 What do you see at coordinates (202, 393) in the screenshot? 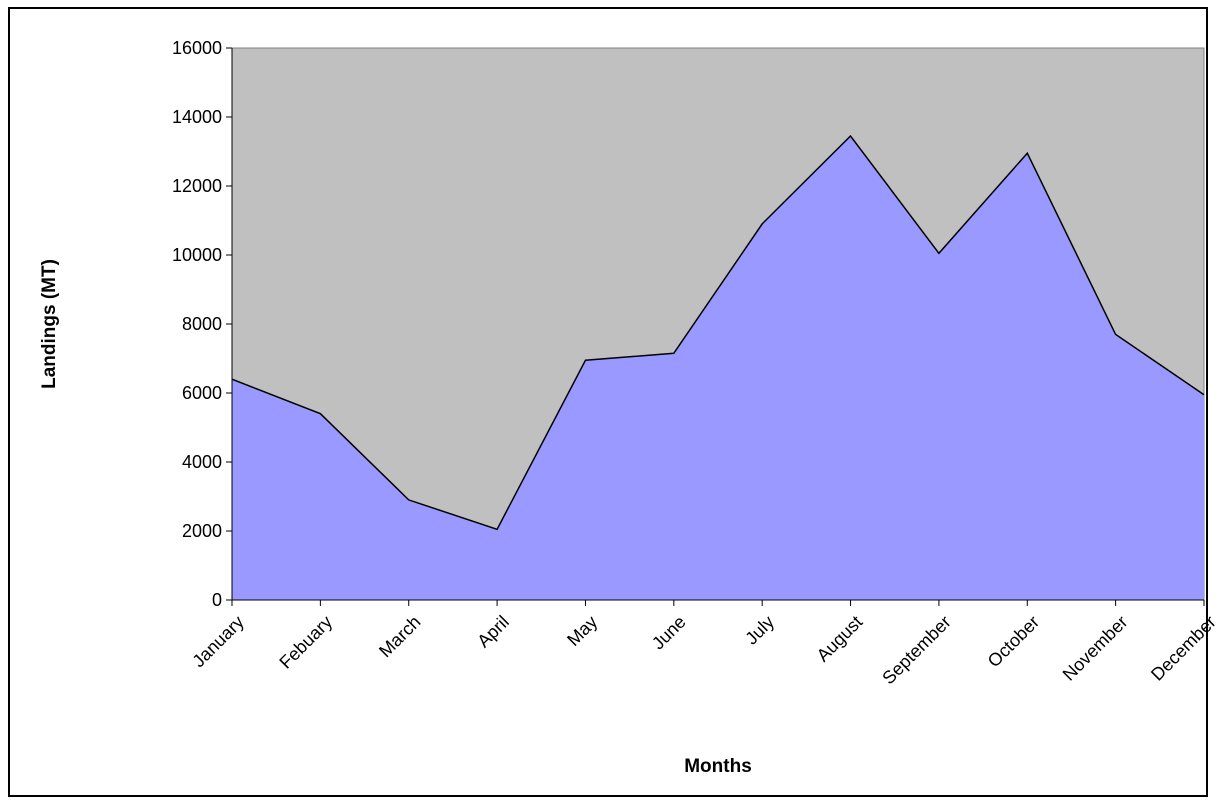
I see `y-tick-label: 6000` at bounding box center [202, 393].